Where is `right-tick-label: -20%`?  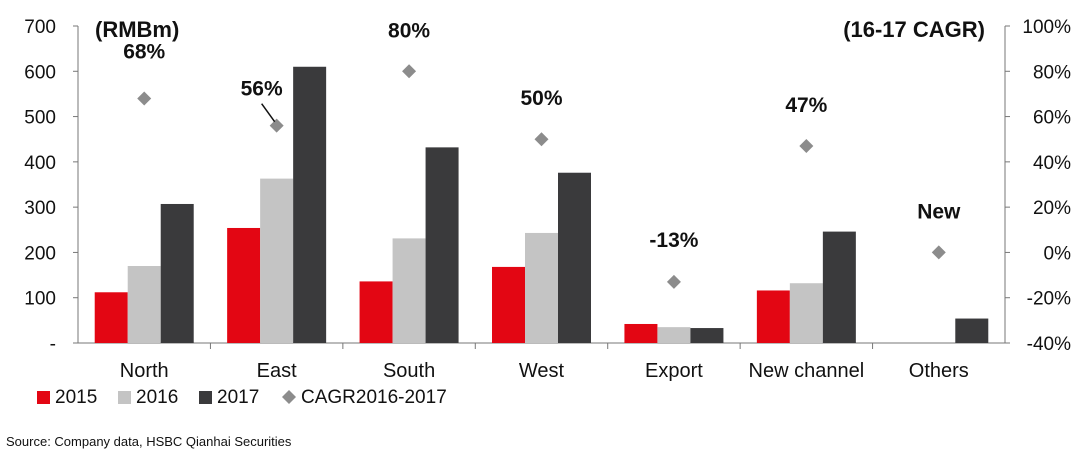 right-tick-label: -20% is located at coordinates (1049, 299).